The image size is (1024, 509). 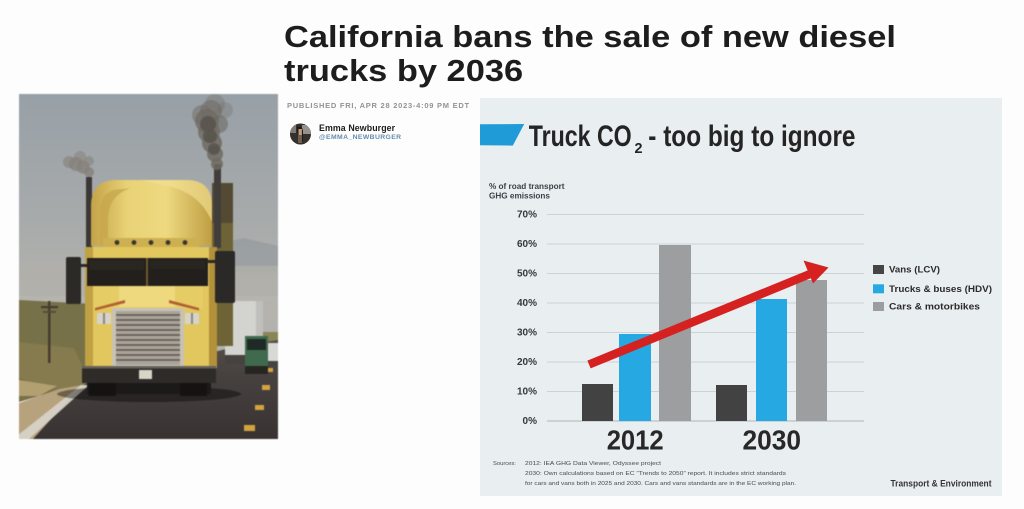 I want to click on svg-text: 2012, so click(x=635, y=440).